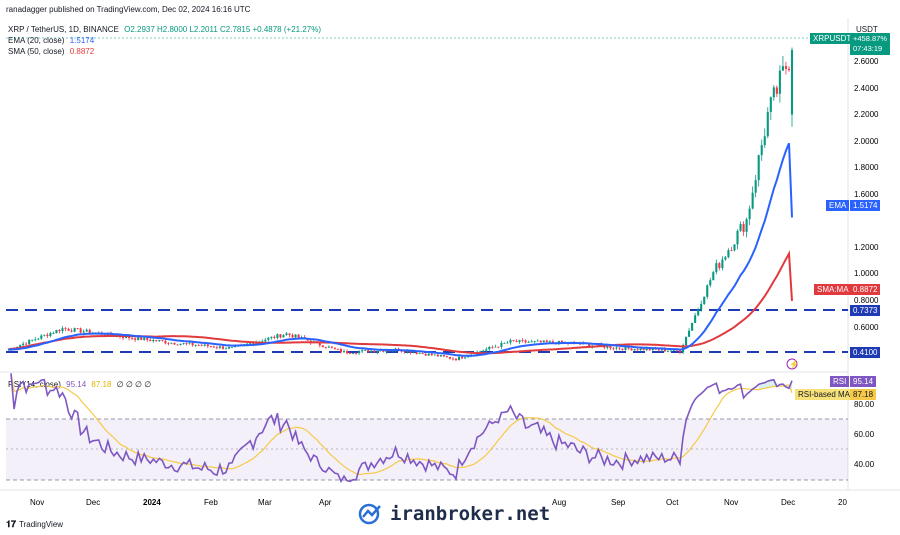 The image size is (900, 535). What do you see at coordinates (865, 205) in the screenshot?
I see `ema-value-tag: 1.5174` at bounding box center [865, 205].